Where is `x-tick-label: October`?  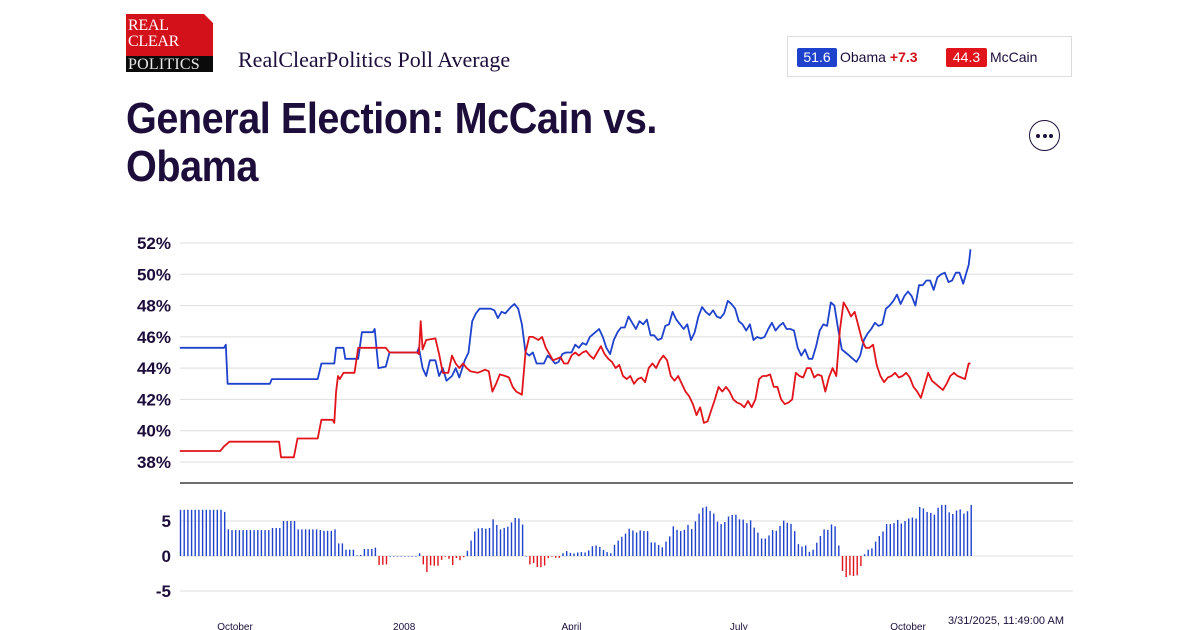
x-tick-label: October is located at coordinates (235, 626).